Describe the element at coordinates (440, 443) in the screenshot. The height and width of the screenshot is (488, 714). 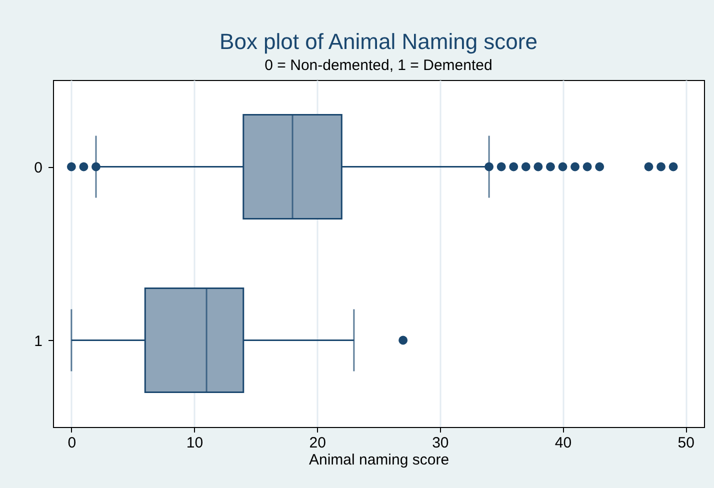
I see `x-tick-label: 30` at that location.